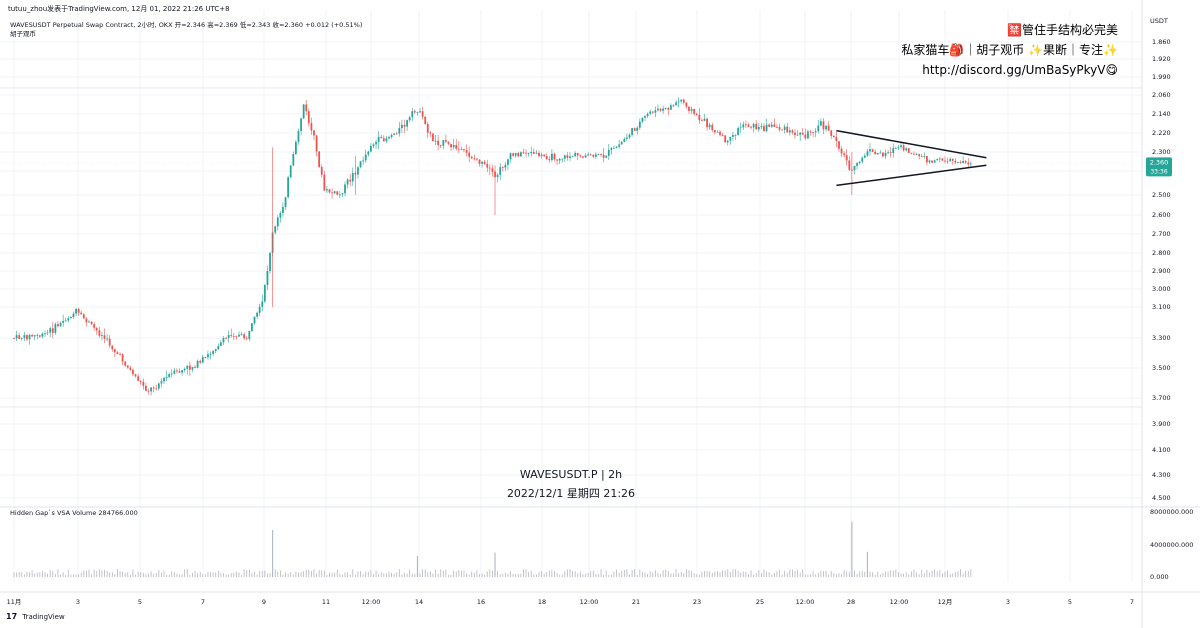 This screenshot has width=1200, height=628. I want to click on price-tick-label: 2.600, so click(1161, 215).